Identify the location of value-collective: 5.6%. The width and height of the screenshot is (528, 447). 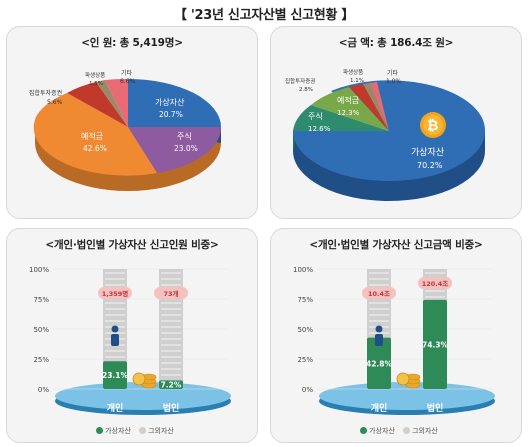
(55, 102).